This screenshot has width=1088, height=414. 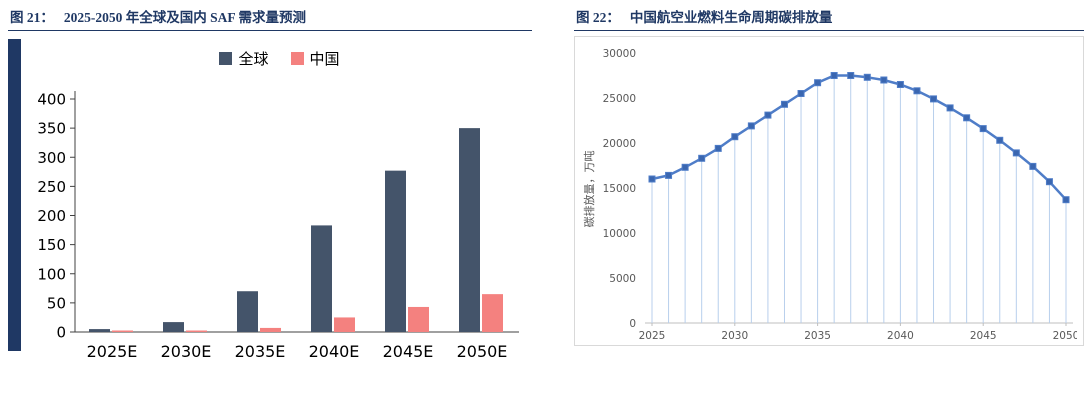 I want to click on y-axis-labels: 0 5000 10000 15000 20000 25000 30000, so click(x=619, y=189).